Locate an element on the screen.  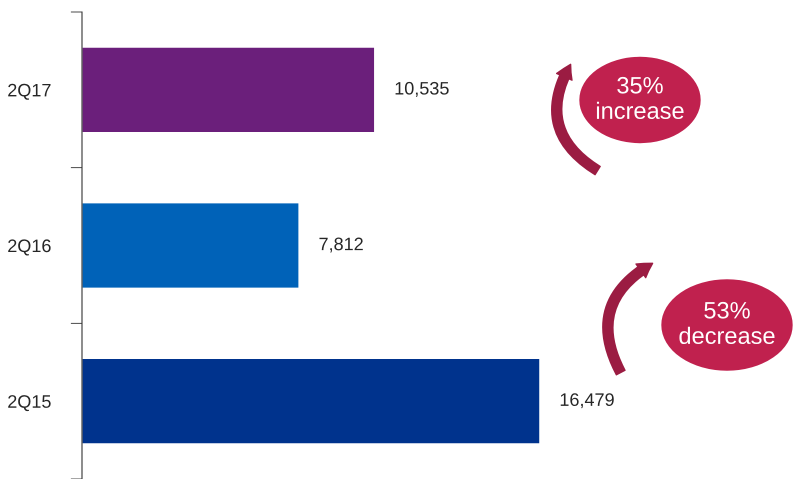
y-tick-label: 2Q17 is located at coordinates (29, 92).